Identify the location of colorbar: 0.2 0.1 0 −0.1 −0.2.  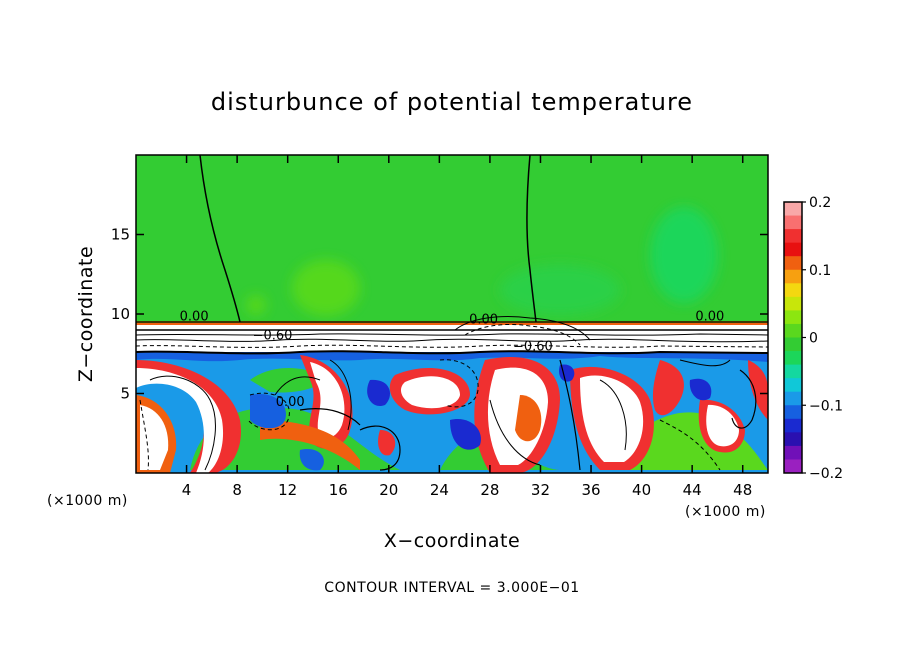
(813, 338).